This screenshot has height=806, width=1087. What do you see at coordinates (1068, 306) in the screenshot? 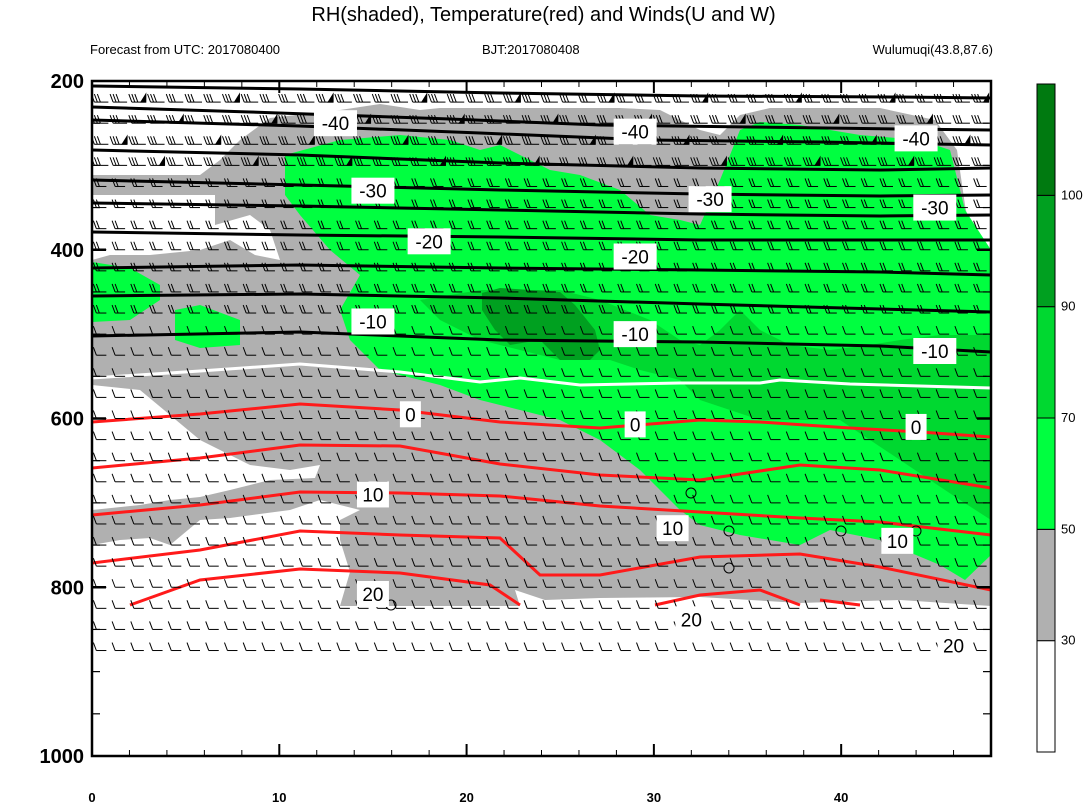
I see `colorbar-label: 90` at bounding box center [1068, 306].